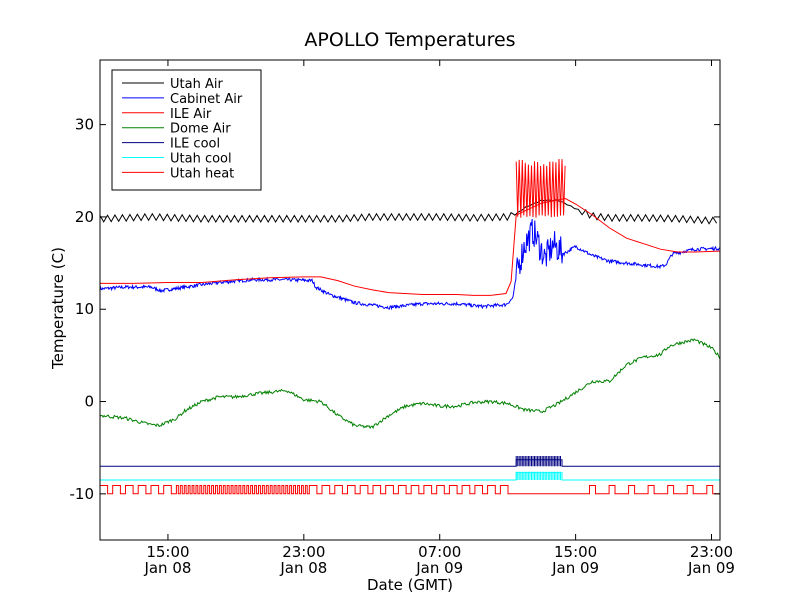 The height and width of the screenshot is (600, 800). I want to click on series-burst-utah-cool, so click(538, 475).